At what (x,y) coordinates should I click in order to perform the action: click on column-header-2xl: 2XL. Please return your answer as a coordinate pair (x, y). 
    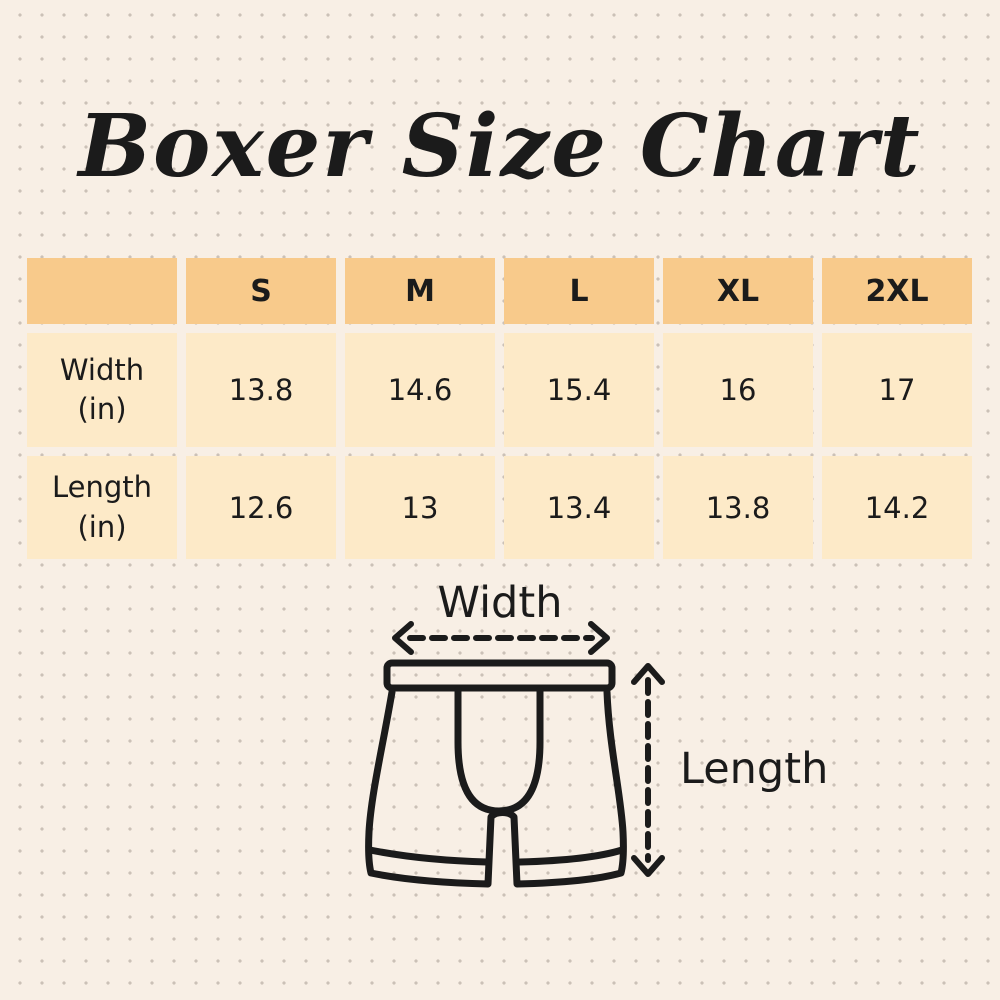
    Looking at the image, I should click on (897, 291).